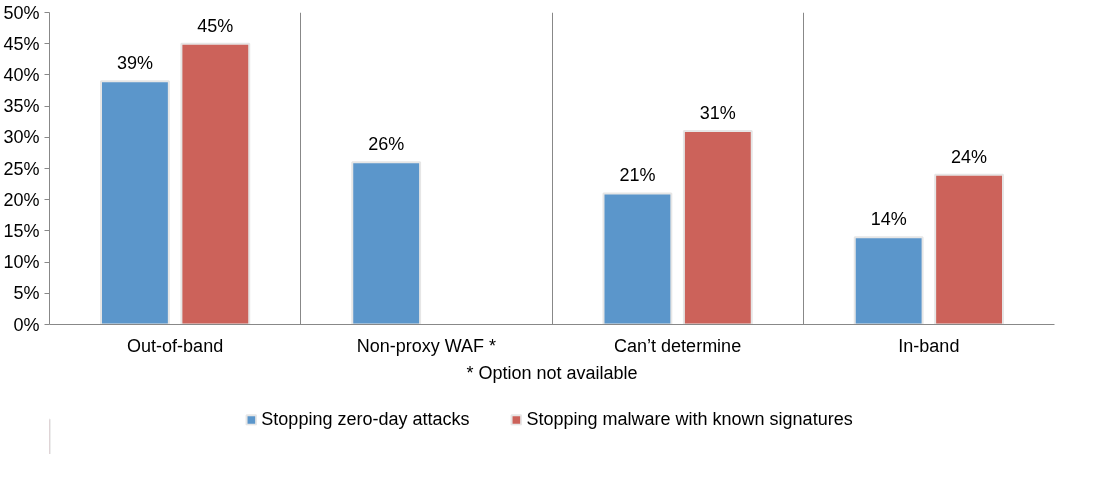 The height and width of the screenshot is (494, 1102). What do you see at coordinates (215, 25) in the screenshot?
I see `data-label: 45%` at bounding box center [215, 25].